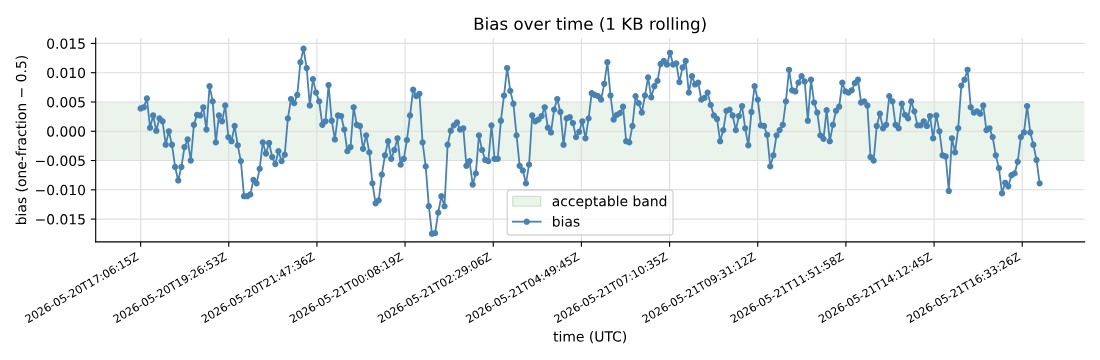 The height and width of the screenshot is (360, 1100). Describe the element at coordinates (61, 190) in the screenshot. I see `y-tick-label: −0.010` at that location.